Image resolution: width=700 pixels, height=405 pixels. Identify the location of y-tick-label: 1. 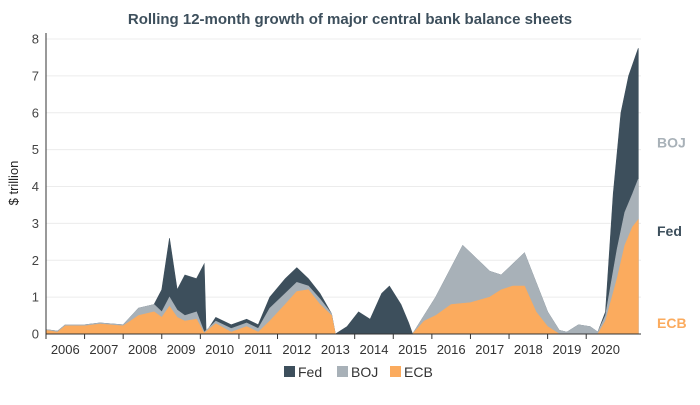
(35, 297).